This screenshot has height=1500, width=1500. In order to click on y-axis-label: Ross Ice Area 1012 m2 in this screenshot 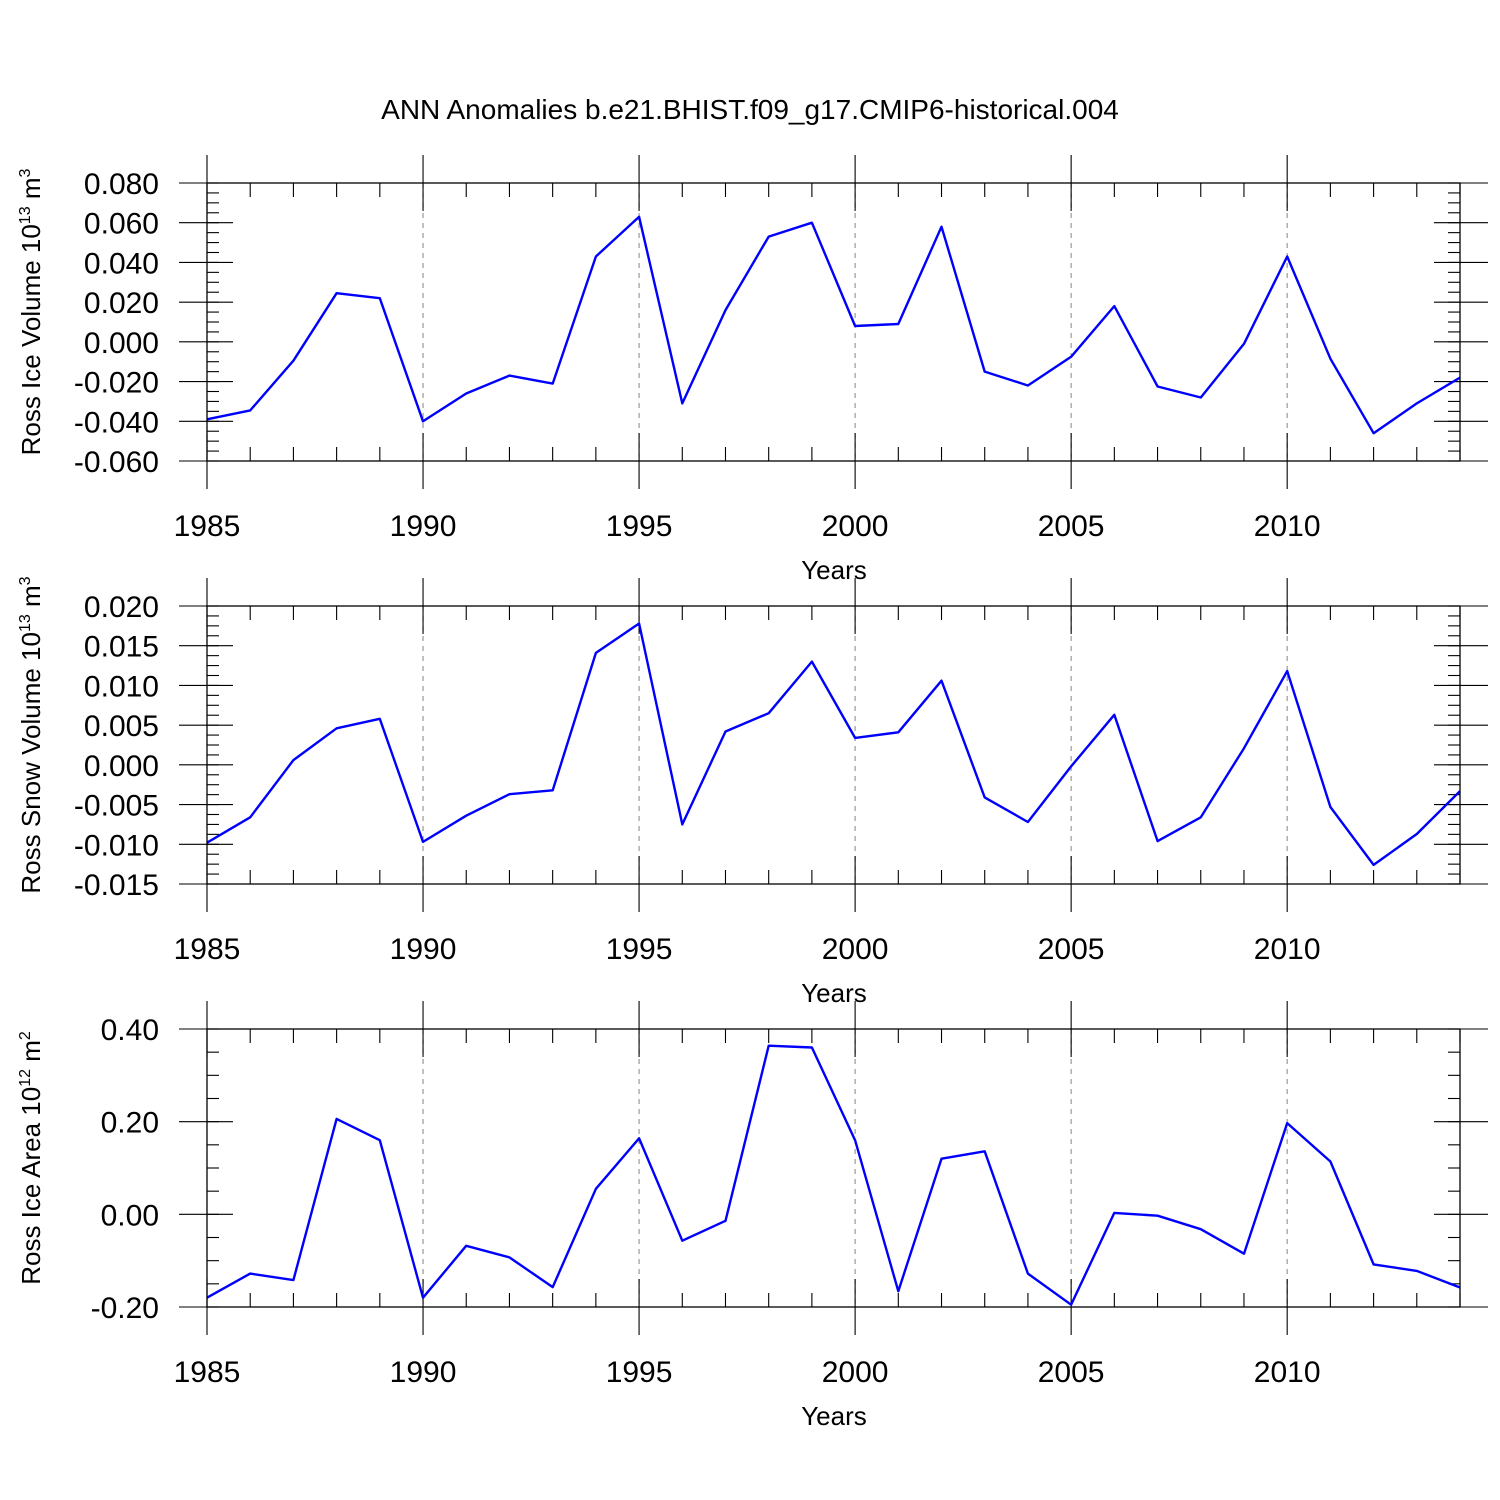, I will do `click(31, 1158)`.